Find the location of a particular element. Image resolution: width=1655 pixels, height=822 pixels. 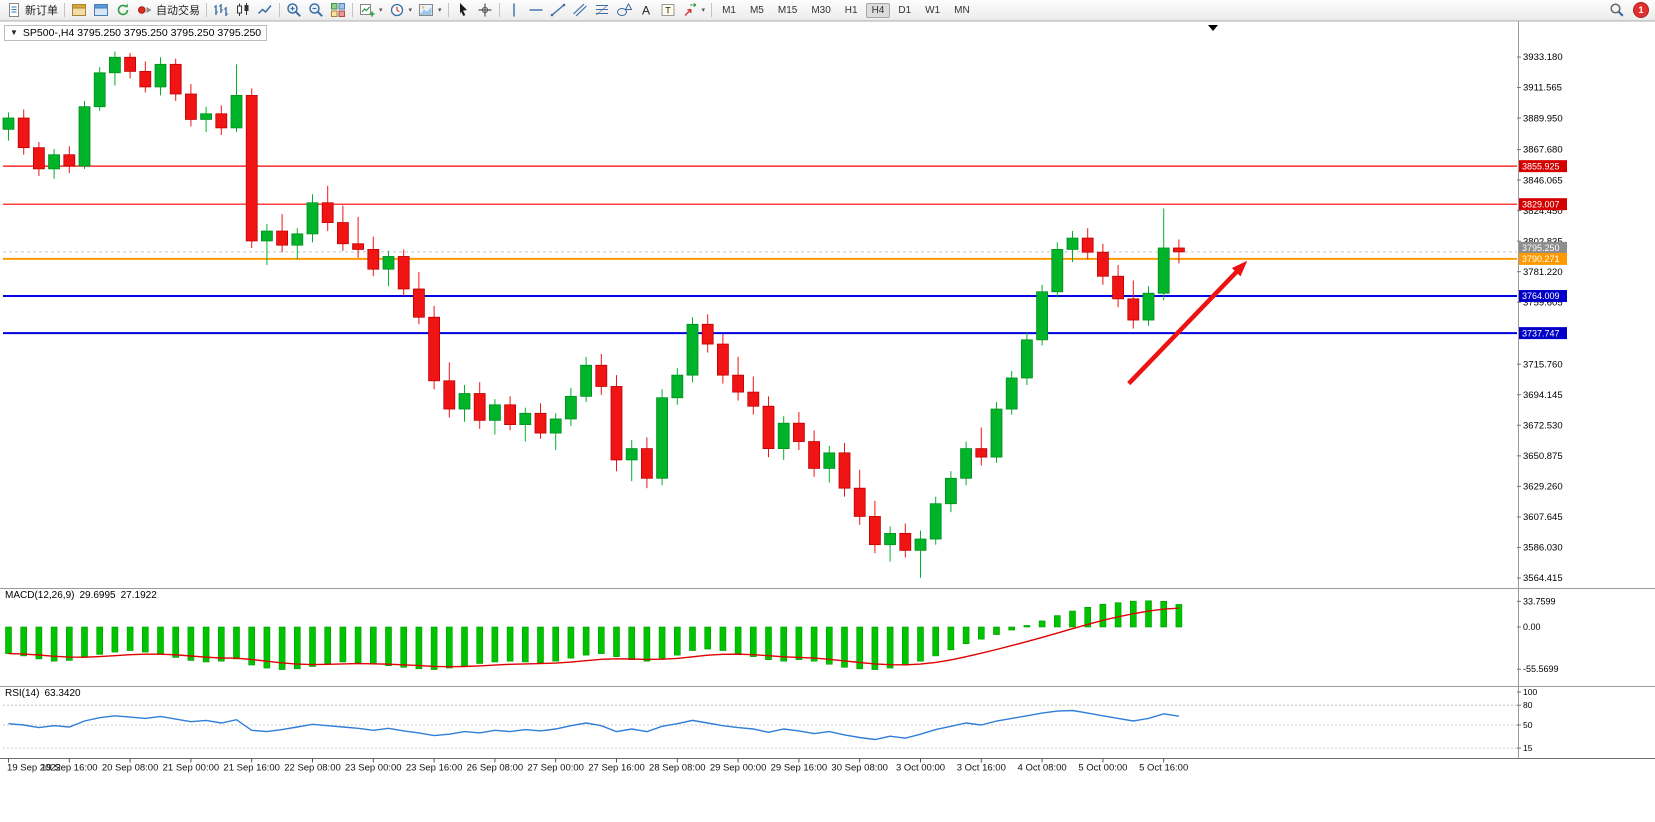

channel-button is located at coordinates (580, 10).